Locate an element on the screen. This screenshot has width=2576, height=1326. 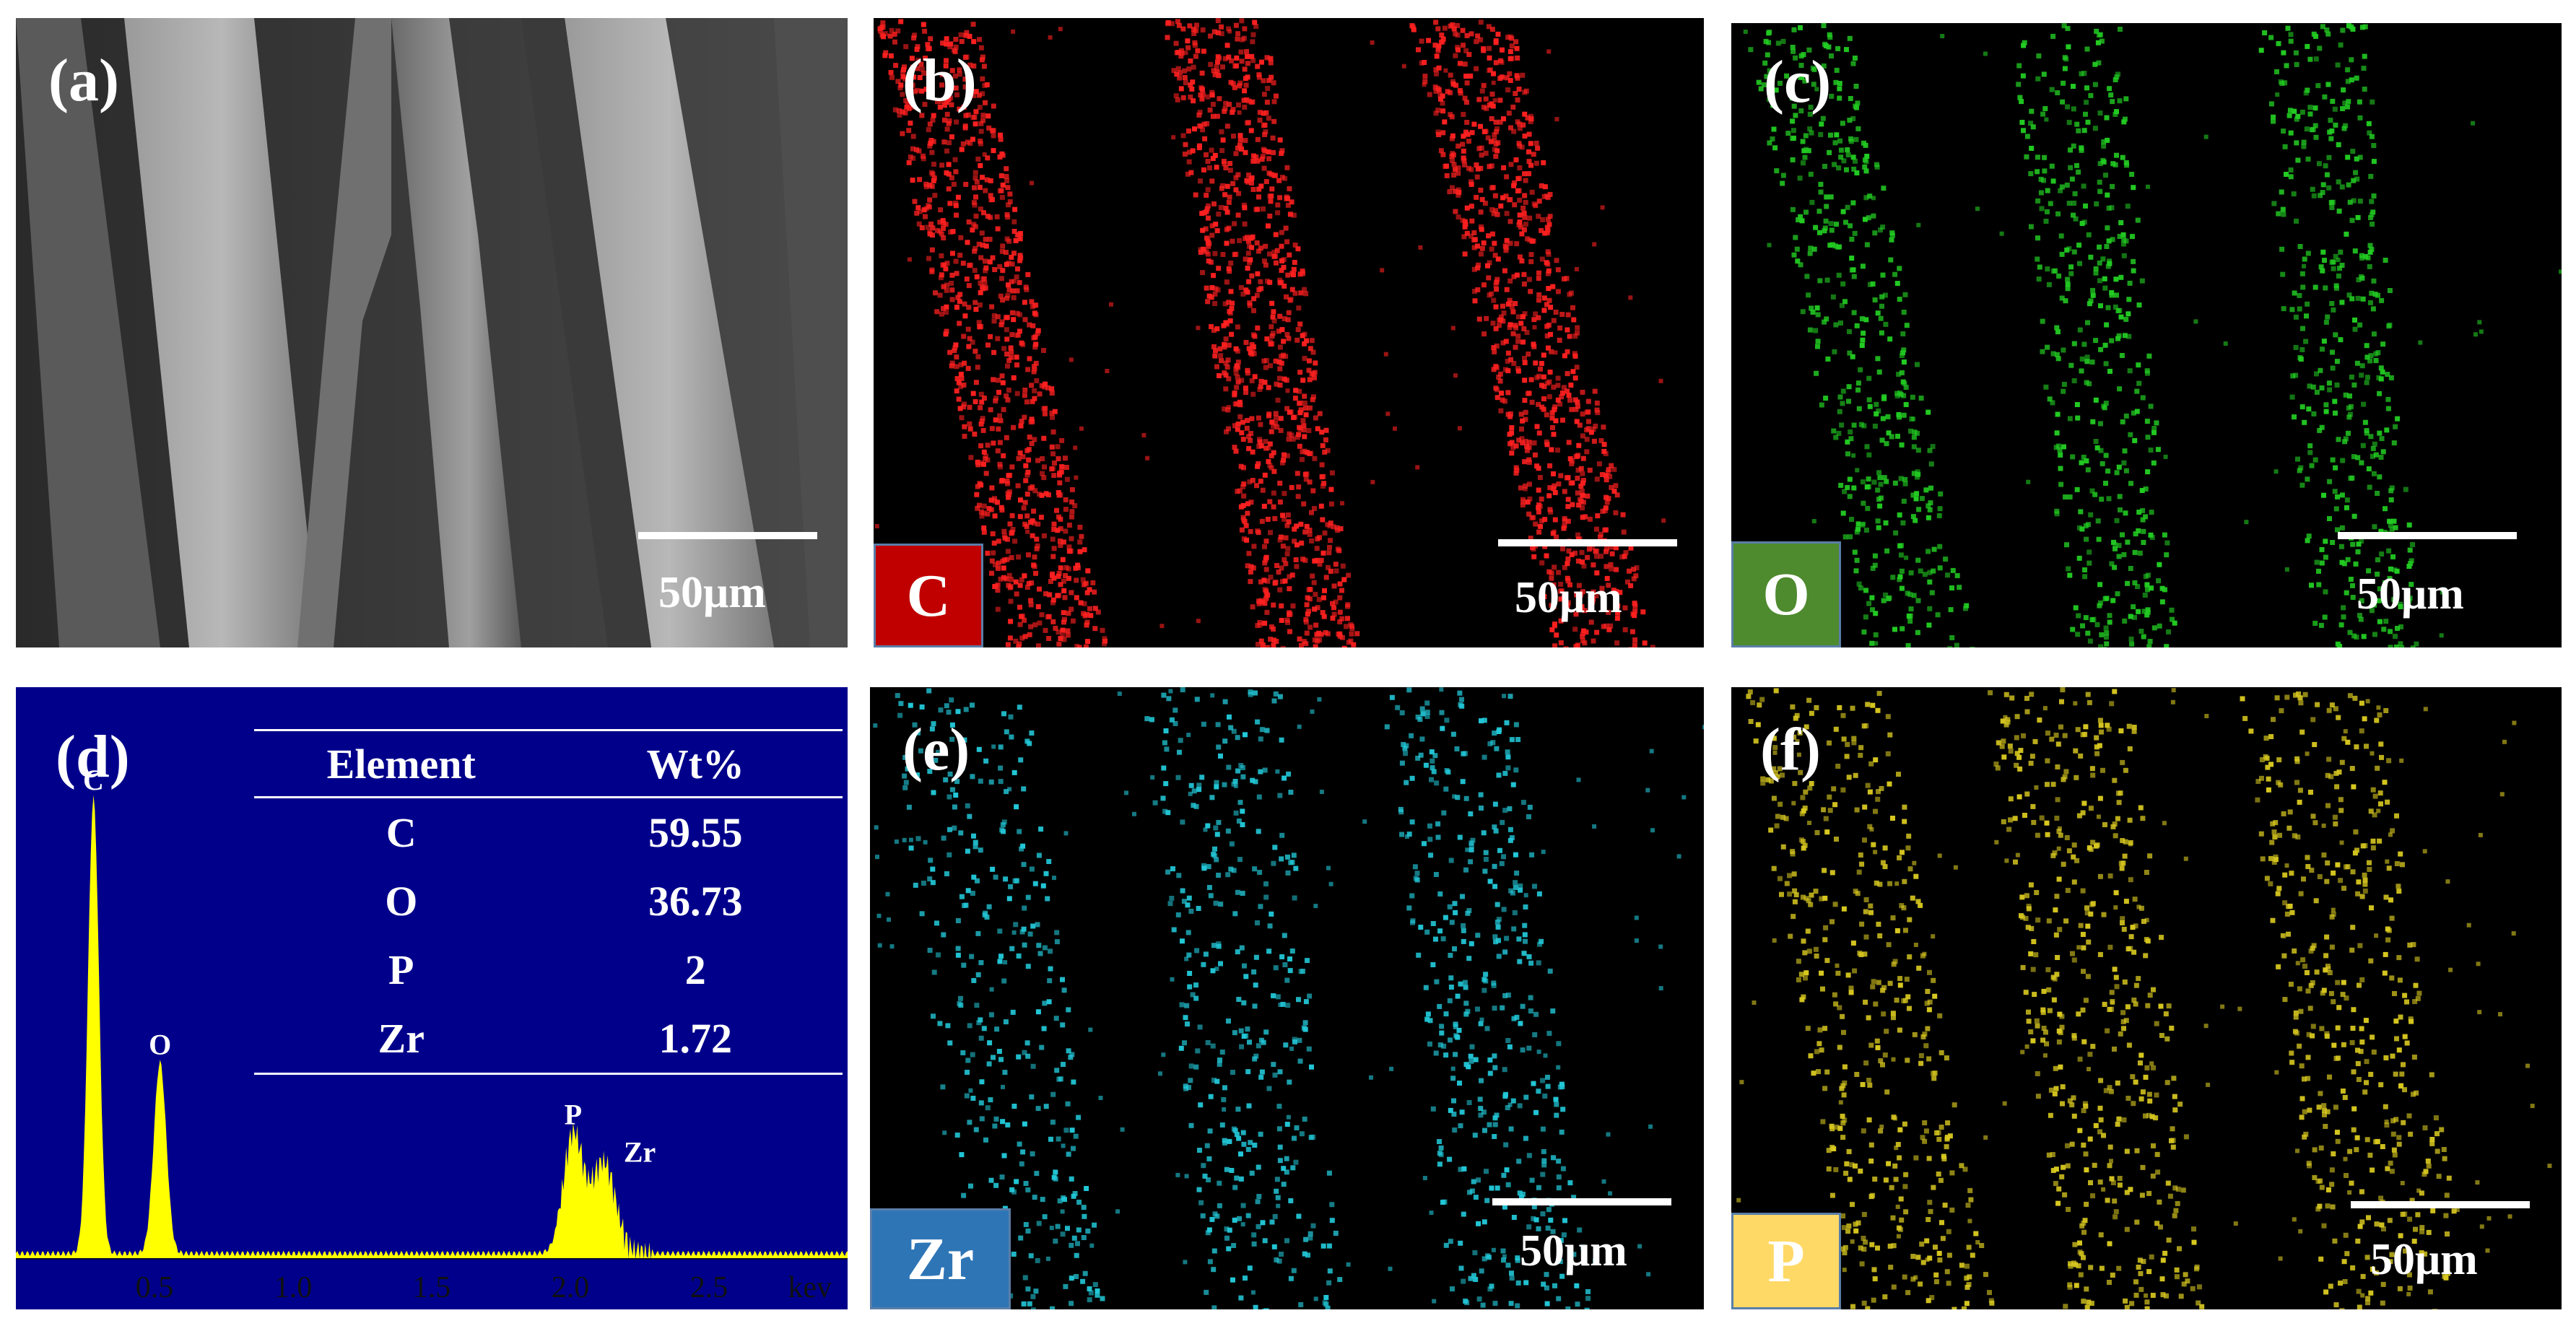
x-tick-label: 1.0 is located at coordinates (293, 1287).